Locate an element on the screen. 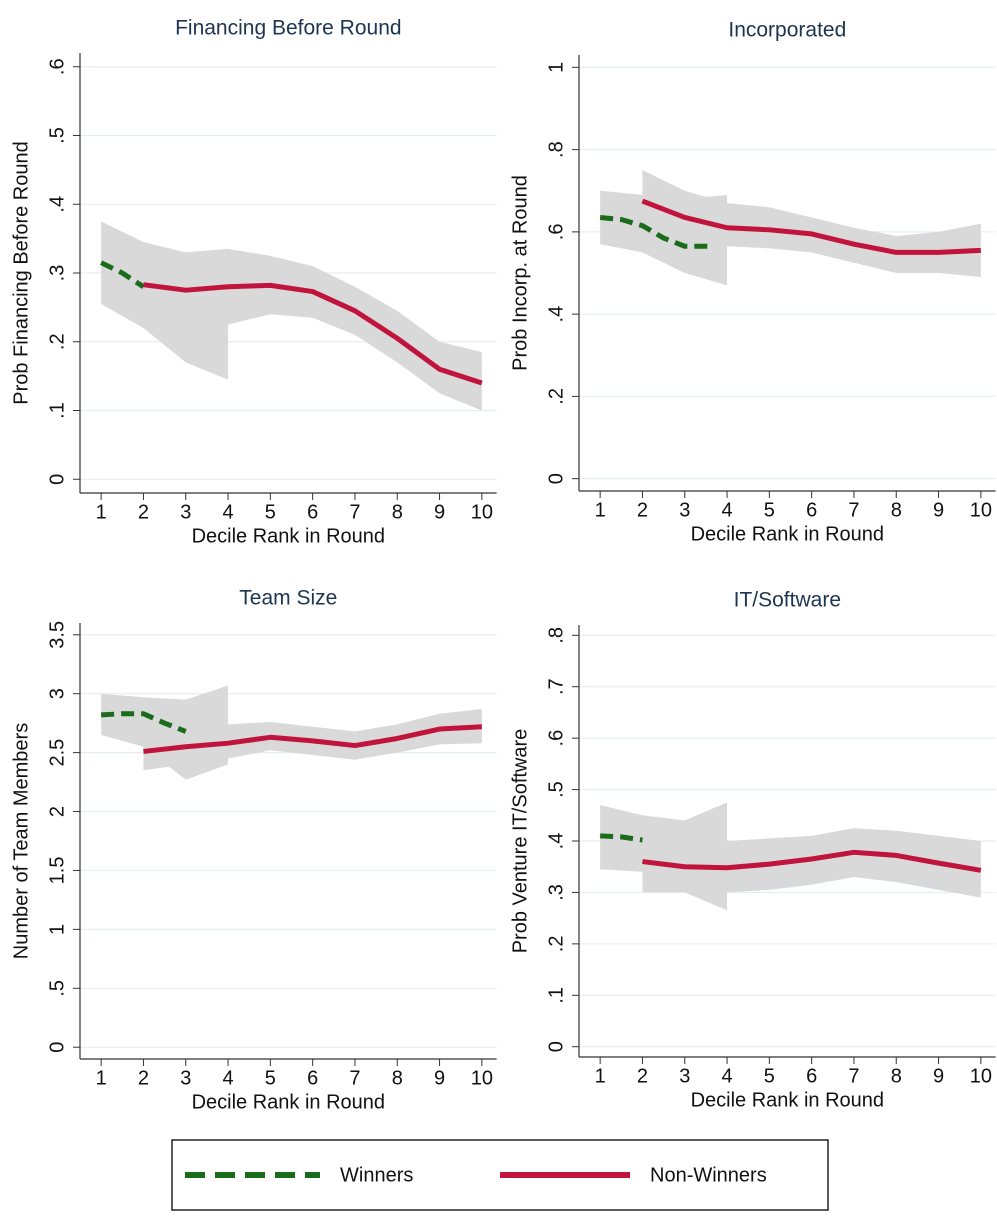 This screenshot has width=997, height=1228. y-axis-label: Prob Venture IT/Software is located at coordinates (520, 841).